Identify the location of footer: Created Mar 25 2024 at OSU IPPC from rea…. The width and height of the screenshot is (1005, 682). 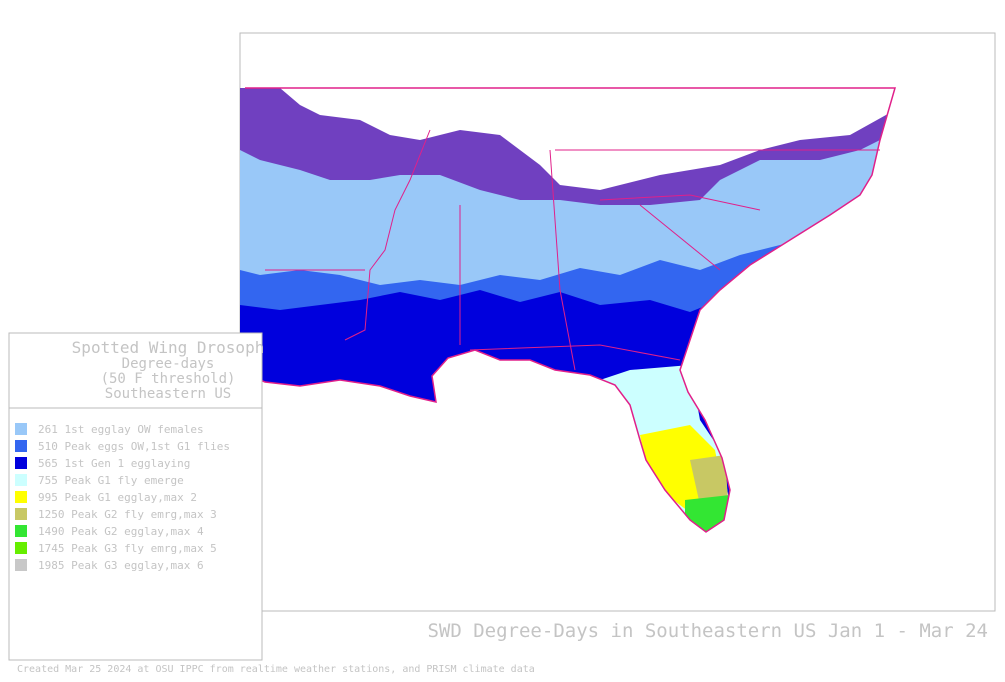
(276, 669).